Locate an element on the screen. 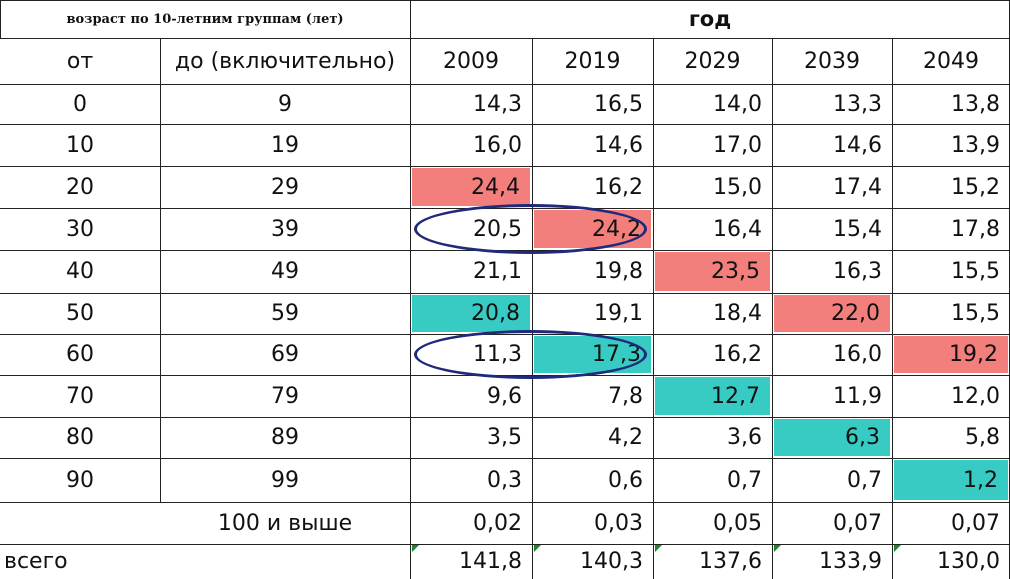 The width and height of the screenshot is (1010, 579). table-cell: 16,3 is located at coordinates (857, 271).